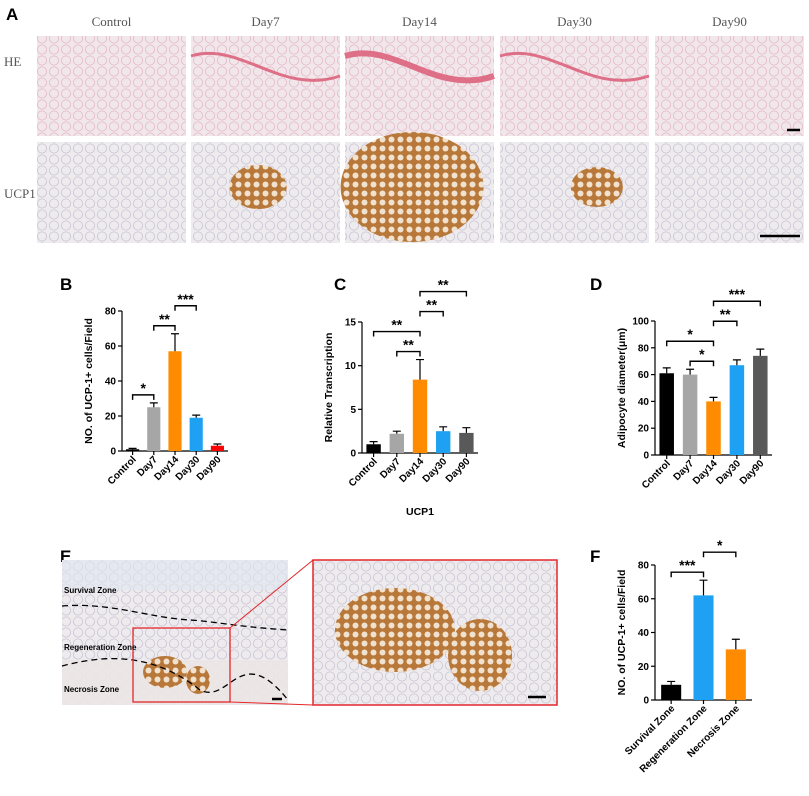 The height and width of the screenshot is (796, 809). What do you see at coordinates (574, 21) in the screenshot?
I see `column-header: Day30` at bounding box center [574, 21].